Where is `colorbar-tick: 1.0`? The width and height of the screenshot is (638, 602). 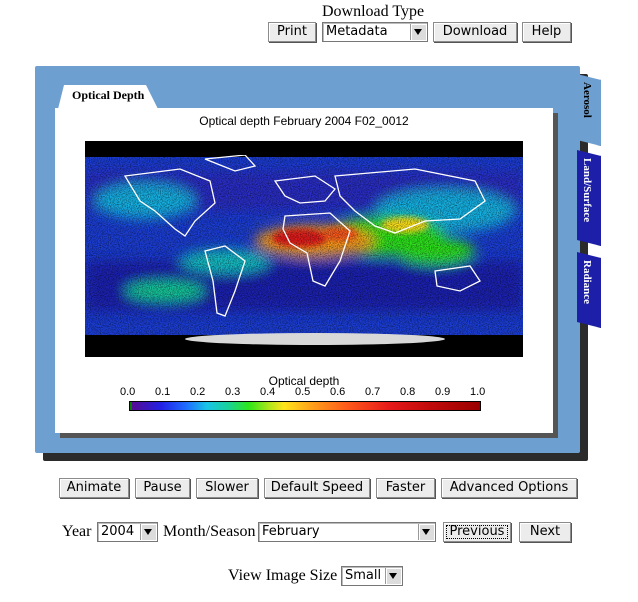
colorbar-tick: 1.0 is located at coordinates (478, 392).